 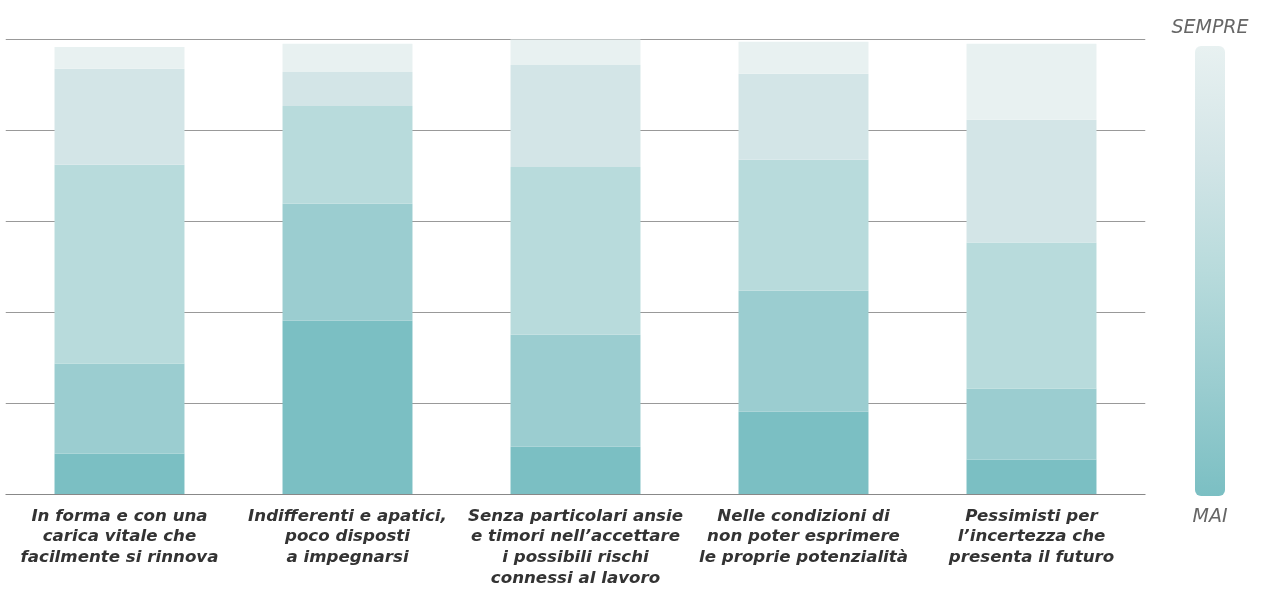 I want to click on x-tick-label: Nelle condizioni di non poter esprimere le proprie potenzialità, so click(x=803, y=536).